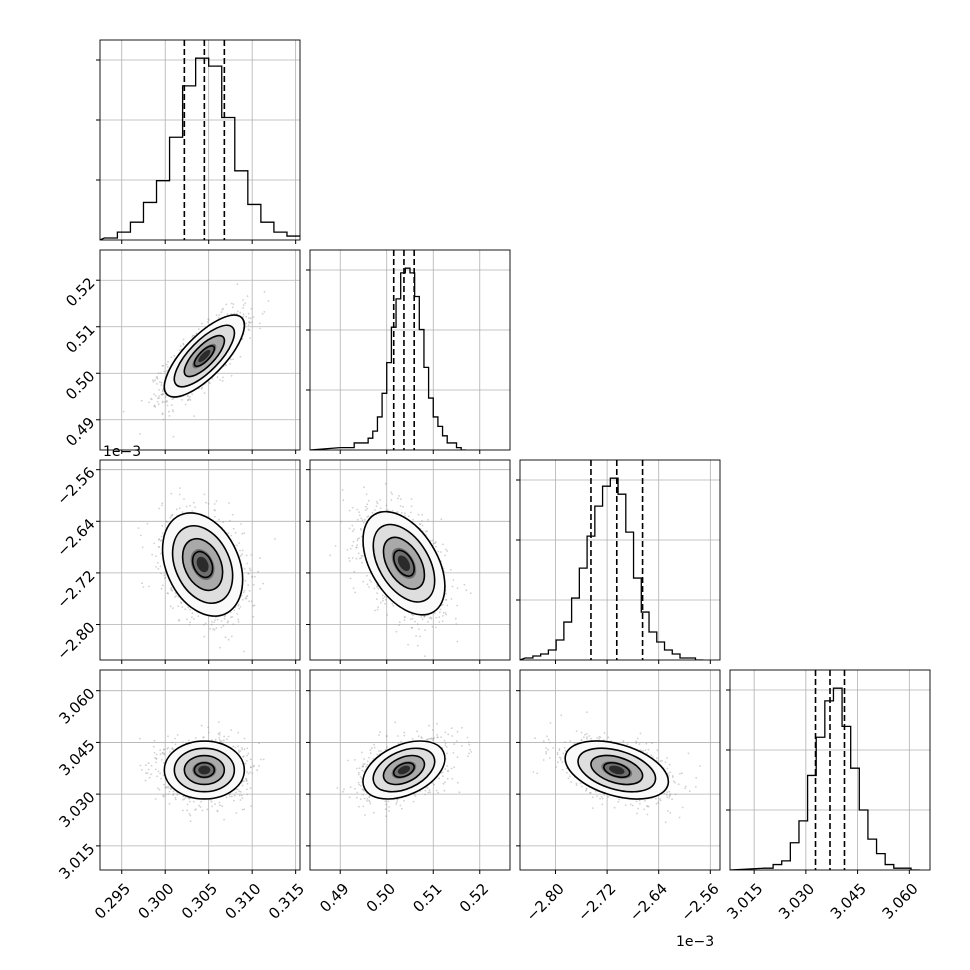 This screenshot has width=970, height=970. Describe the element at coordinates (410, 350) in the screenshot. I see `panel-frame` at that location.